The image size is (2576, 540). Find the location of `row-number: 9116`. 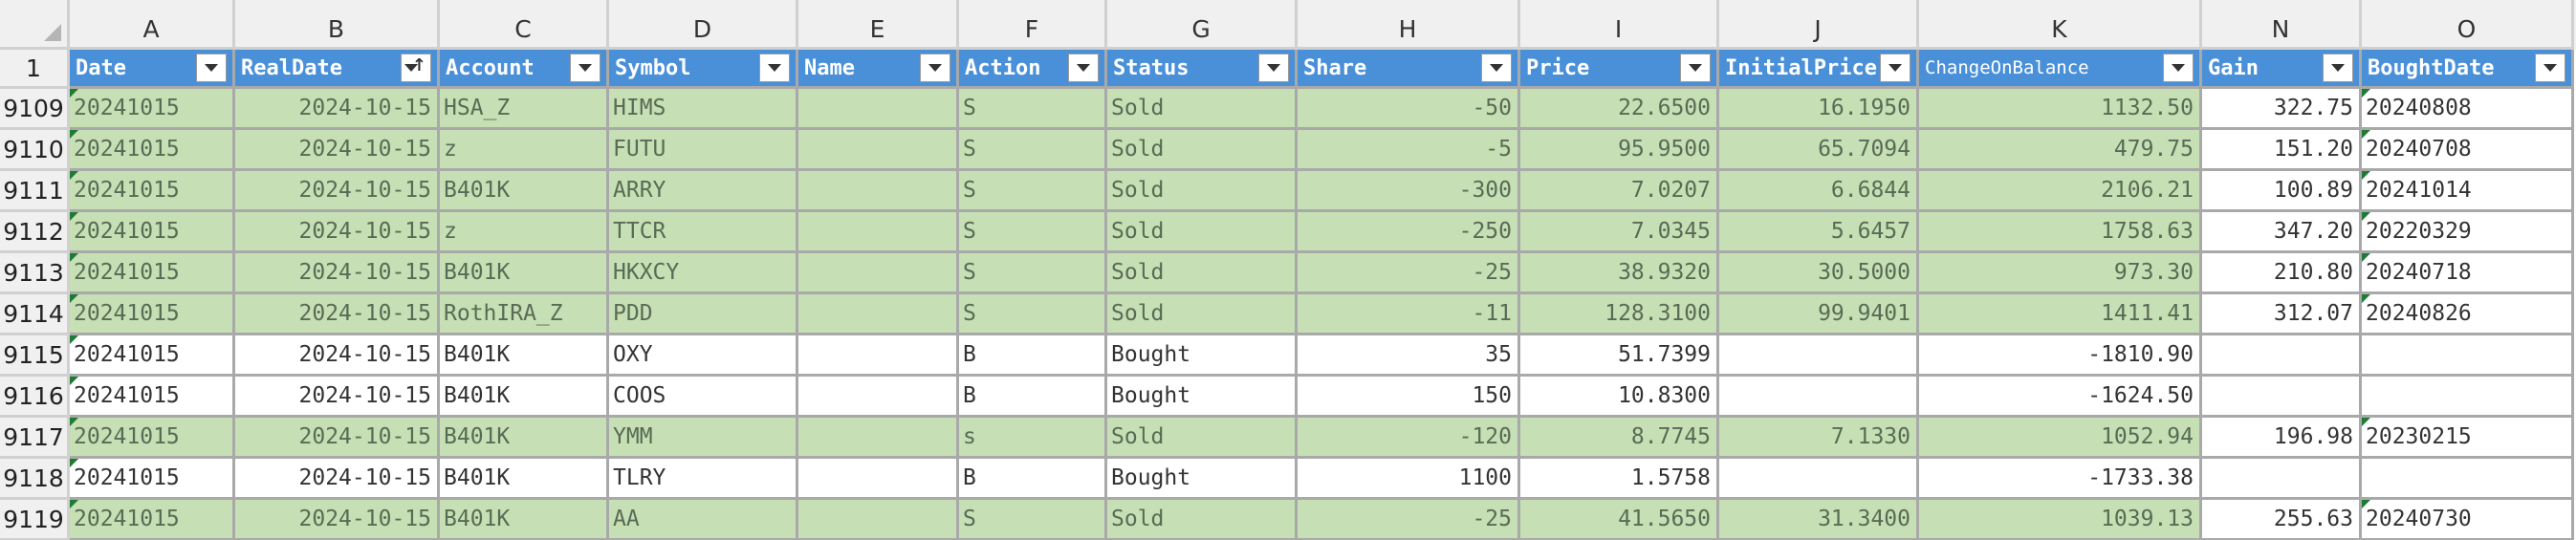

row-number: 9116 is located at coordinates (35, 397).